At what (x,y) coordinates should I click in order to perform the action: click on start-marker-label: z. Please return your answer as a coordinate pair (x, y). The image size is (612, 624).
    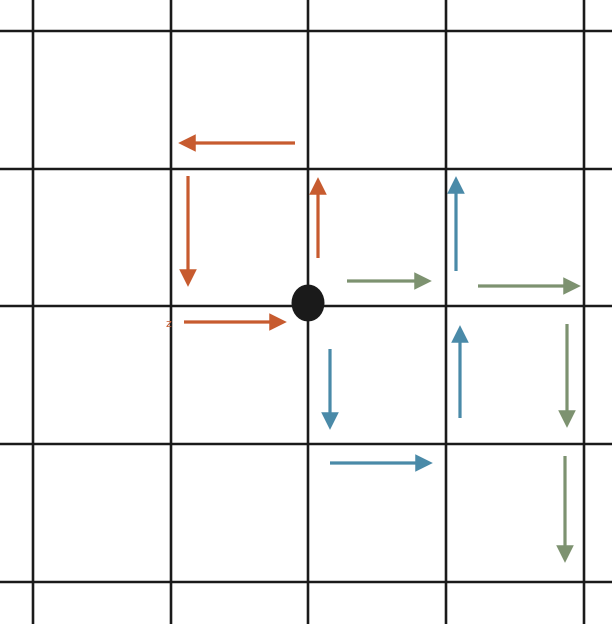
    Looking at the image, I should click on (169, 323).